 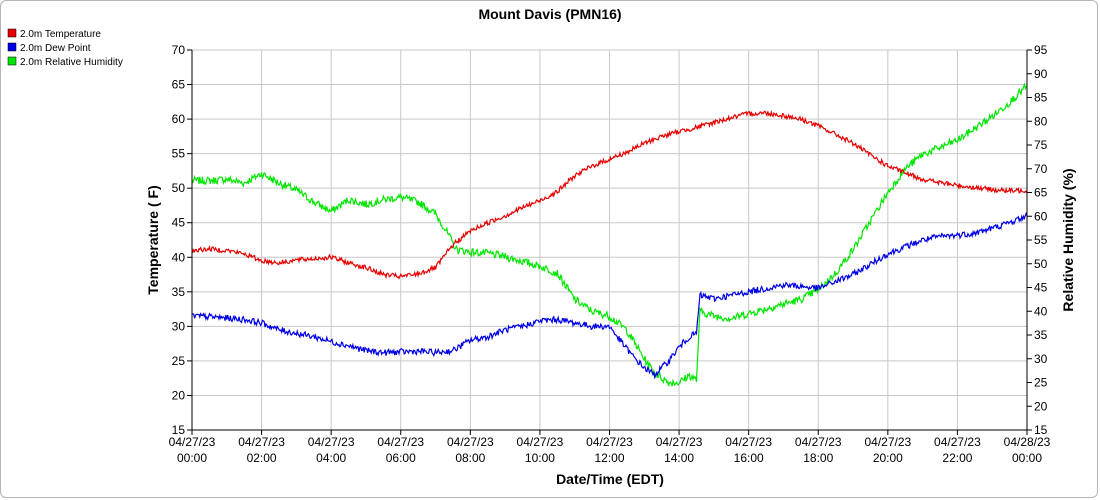 What do you see at coordinates (60, 34) in the screenshot?
I see `legend-label-temperature: 2.0m Temperature` at bounding box center [60, 34].